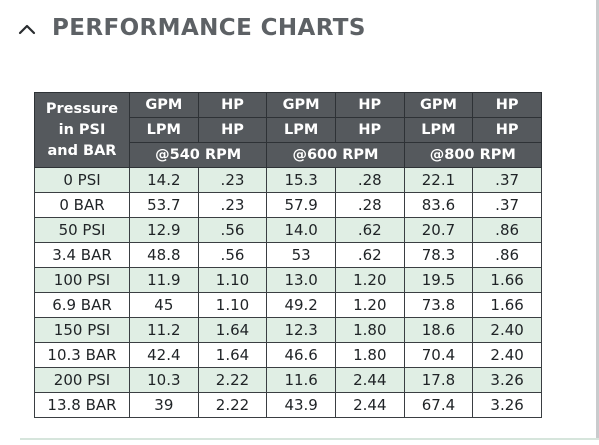  I want to click on flow-cell: 11.9, so click(164, 280).